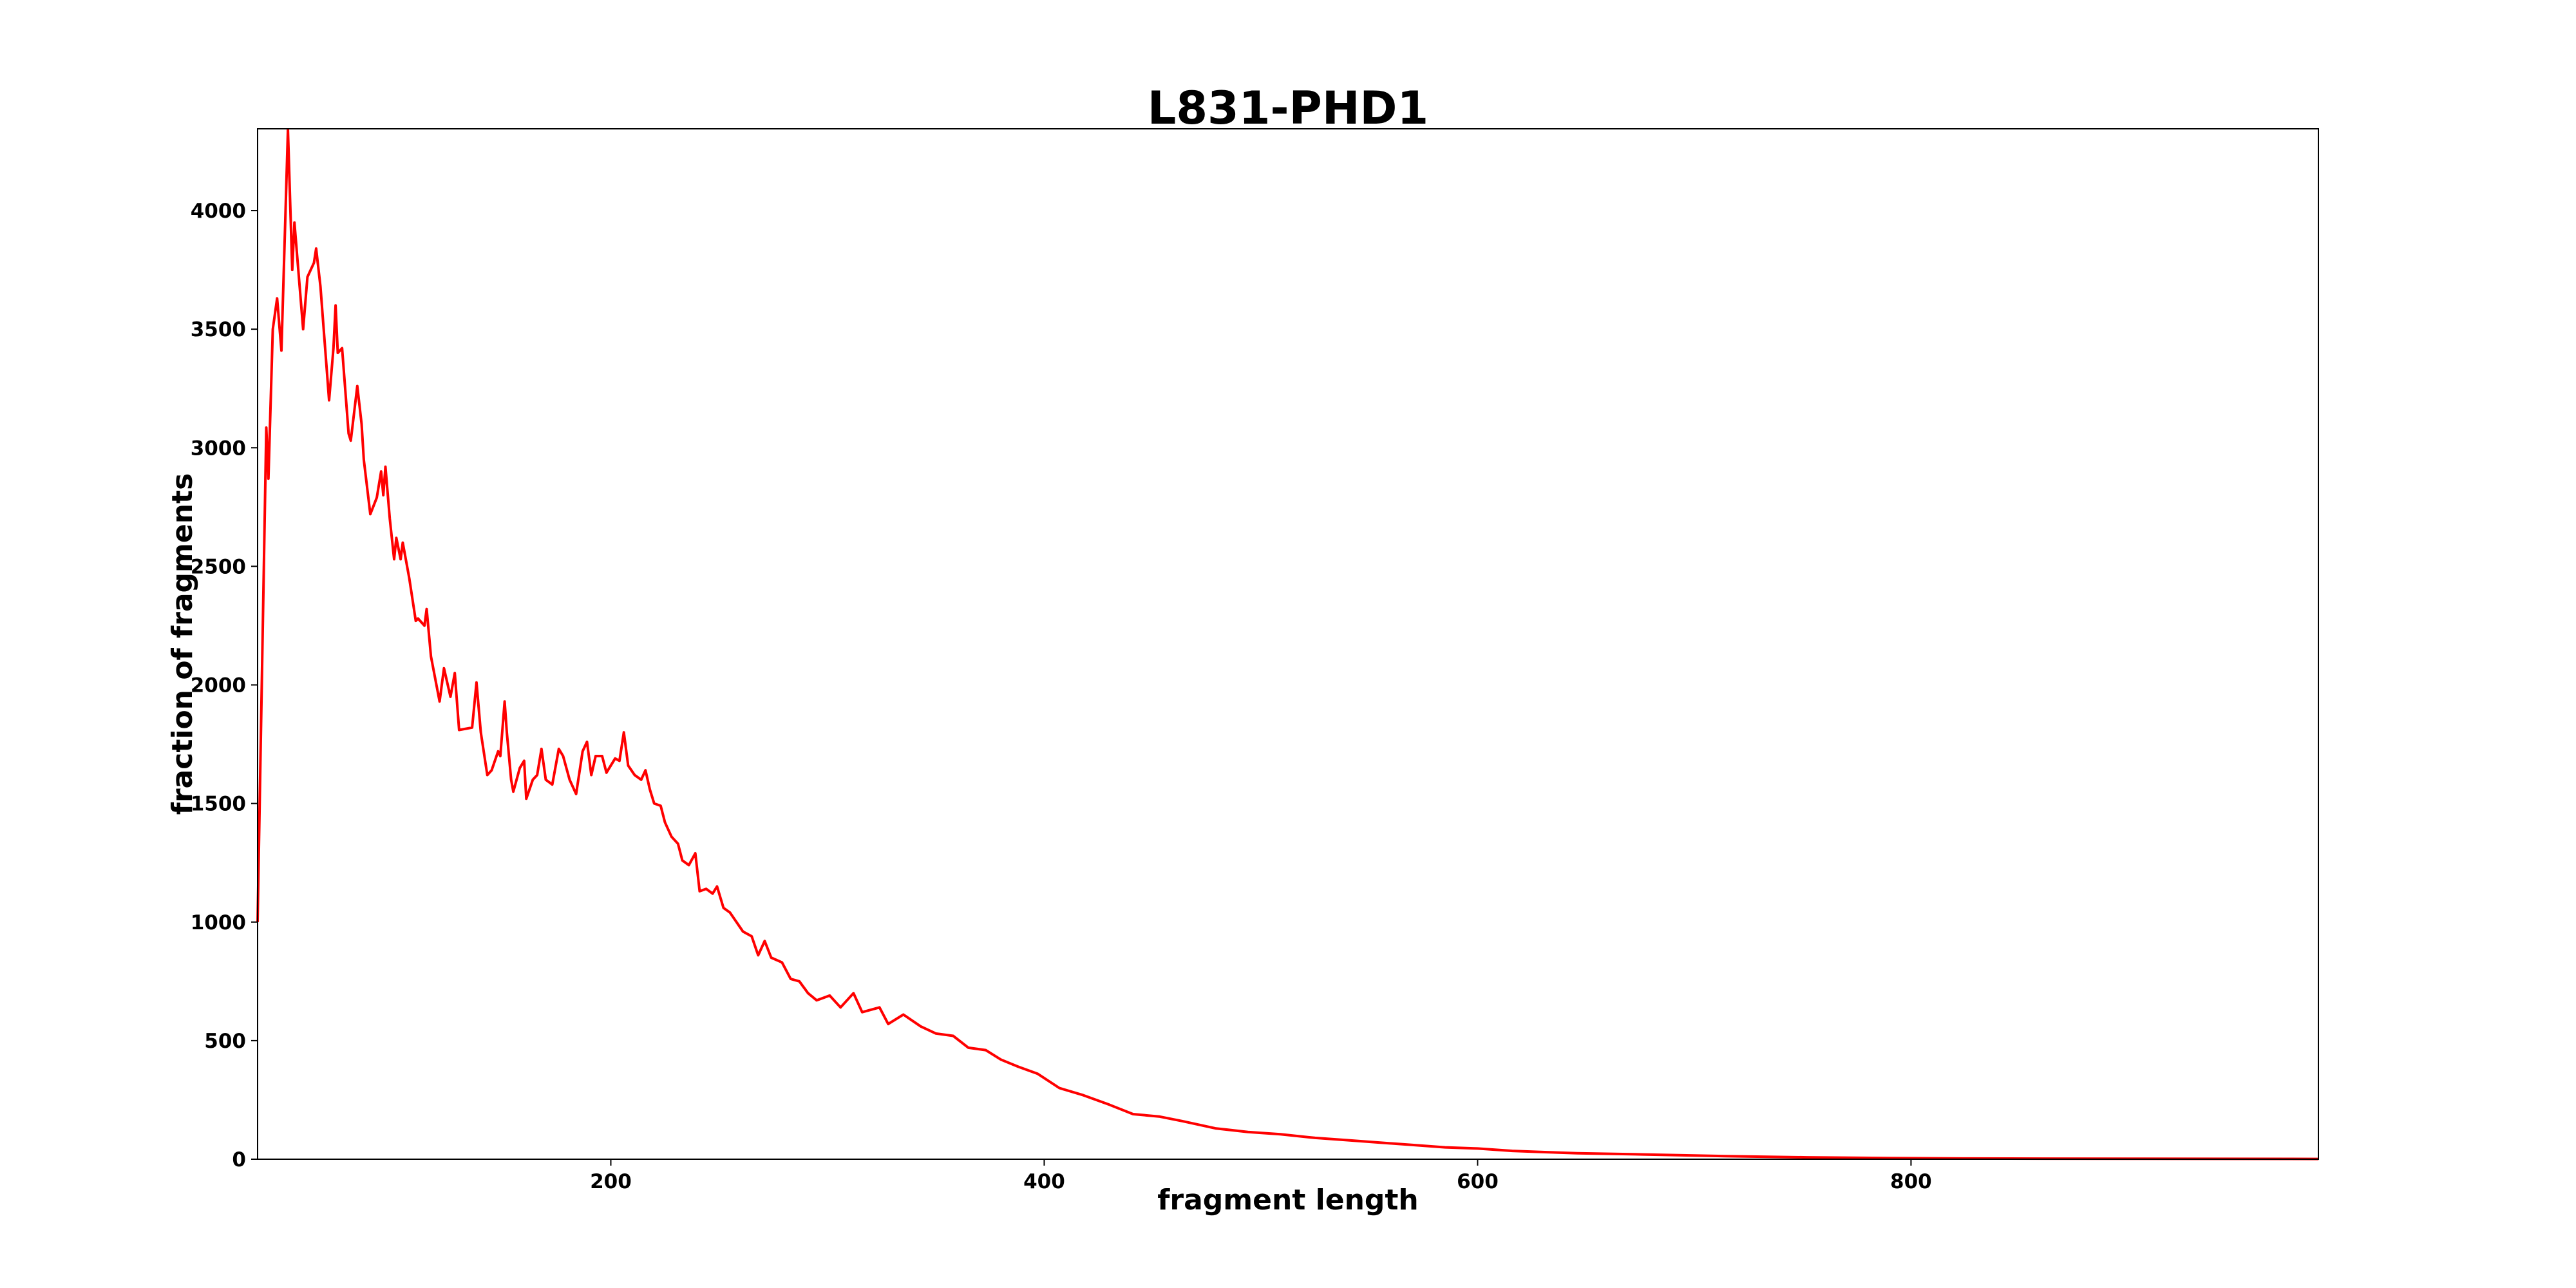 The image size is (2576, 1288). Describe the element at coordinates (1044, 1181) in the screenshot. I see `x-tick-label: 400` at that location.